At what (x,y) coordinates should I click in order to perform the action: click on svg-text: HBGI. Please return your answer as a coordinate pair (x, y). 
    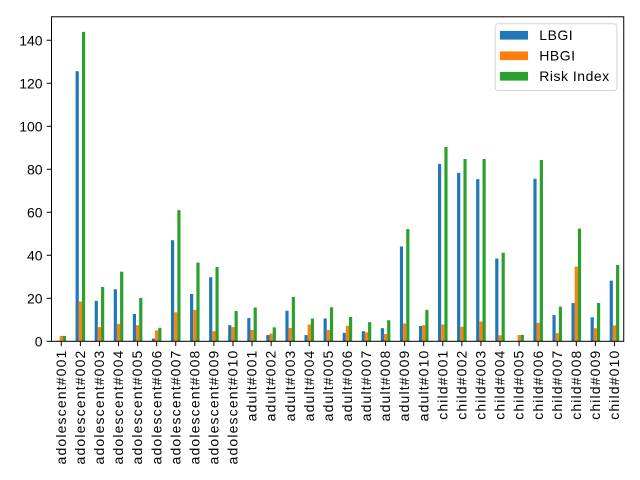
    Looking at the image, I should click on (557, 55).